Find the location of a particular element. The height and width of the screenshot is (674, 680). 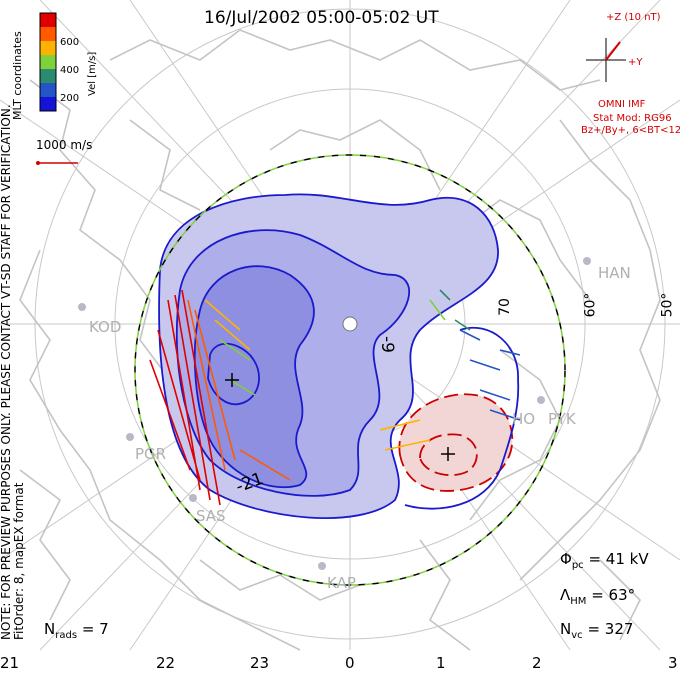

latitude-label-60: 60° is located at coordinates (590, 305).